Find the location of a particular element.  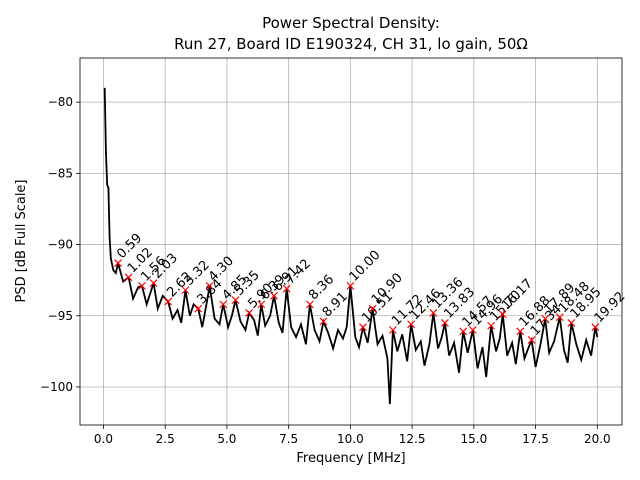

y-tick-label: −80 is located at coordinates (60, 102).